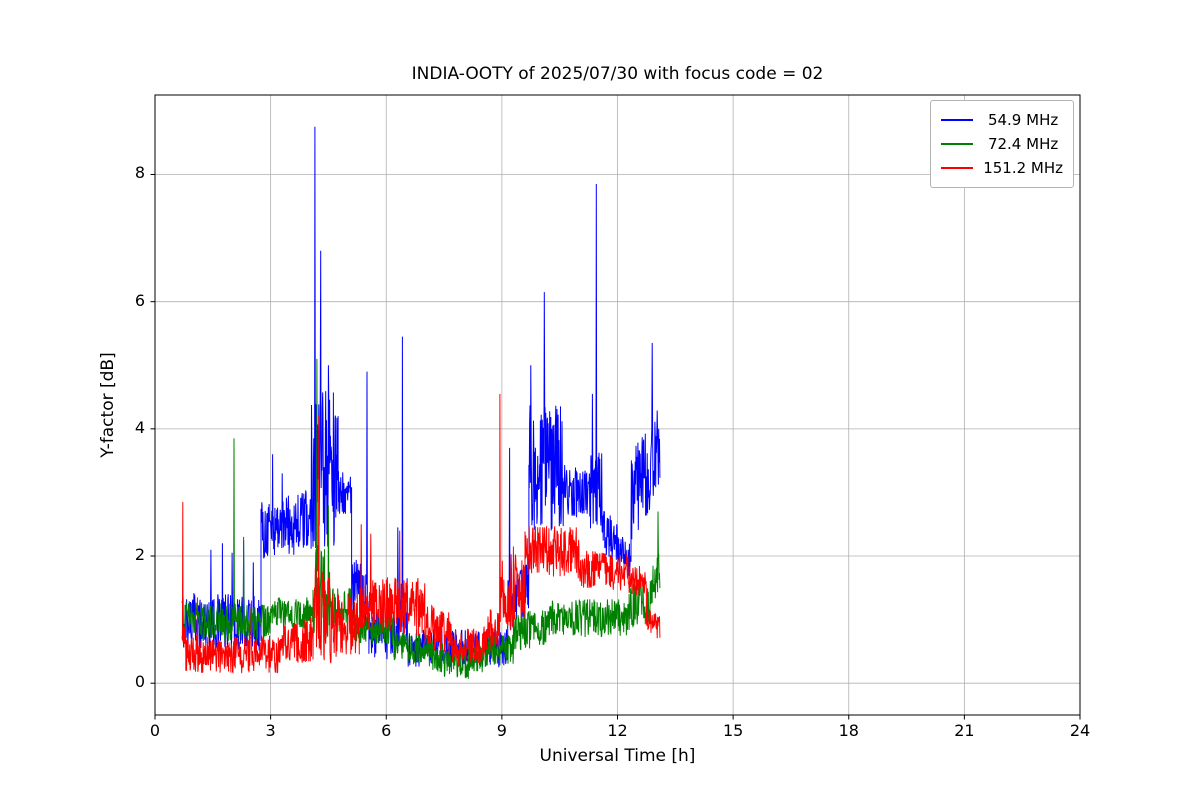 This screenshot has height=800, width=1200. I want to click on legend: 54.9 MHz 72.4 MHz 151.2 MHz, so click(1002, 144).